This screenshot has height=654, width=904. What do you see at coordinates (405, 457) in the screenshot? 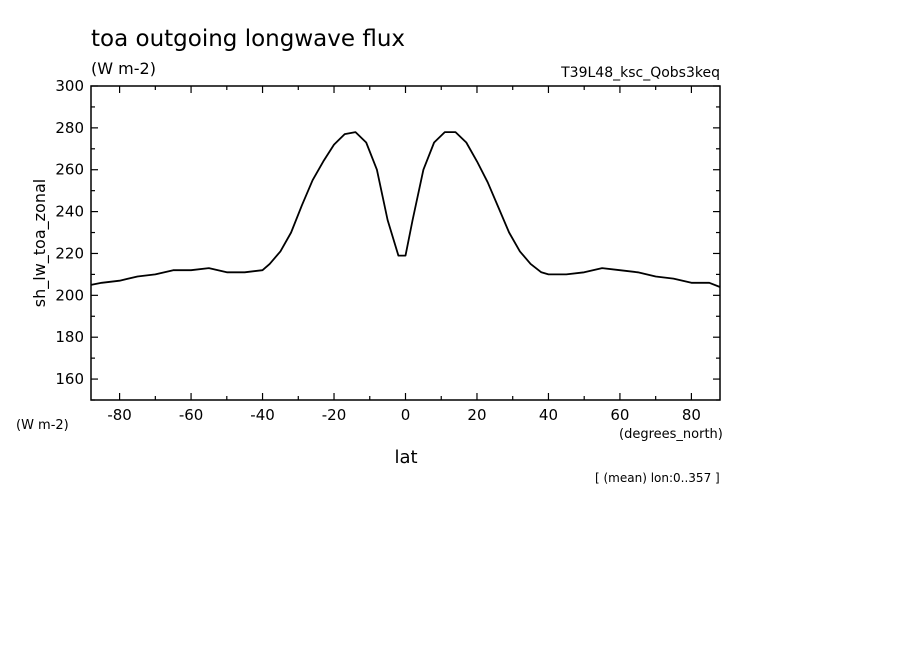
I see `x-axis-label: lat` at bounding box center [405, 457].